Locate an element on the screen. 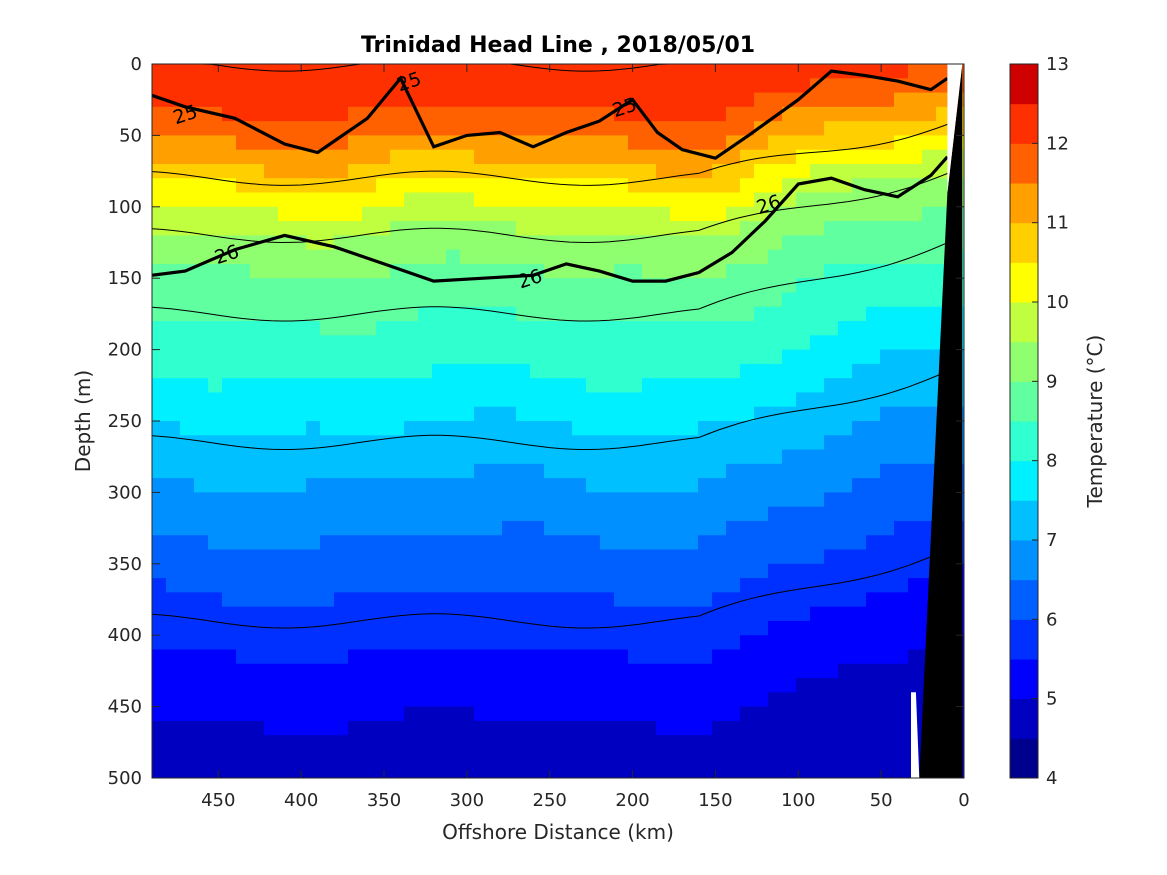  y-tick-label: 500 is located at coordinates (125, 778).